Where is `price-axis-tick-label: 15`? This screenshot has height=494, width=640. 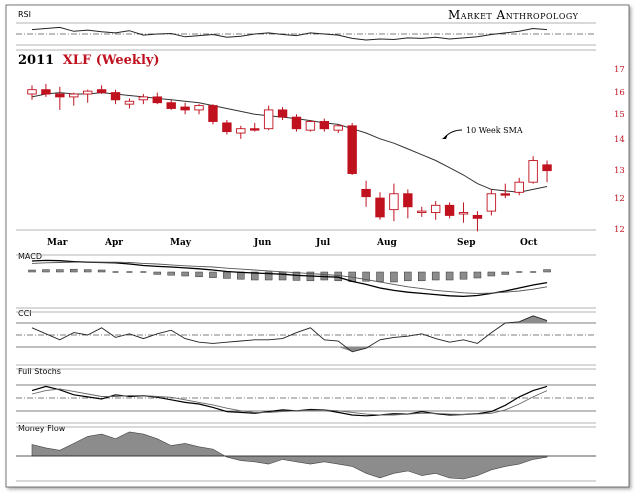
price-axis-tick-label: 15 is located at coordinates (619, 115).